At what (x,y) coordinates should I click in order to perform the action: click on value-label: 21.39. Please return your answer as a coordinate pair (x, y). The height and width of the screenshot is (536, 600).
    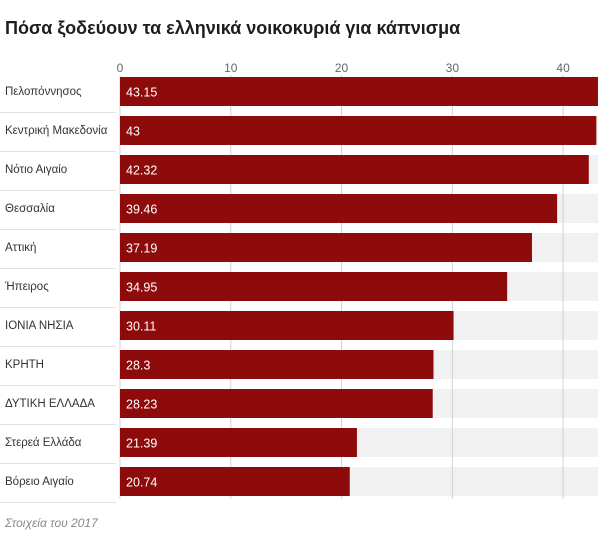
    Looking at the image, I should click on (141, 444).